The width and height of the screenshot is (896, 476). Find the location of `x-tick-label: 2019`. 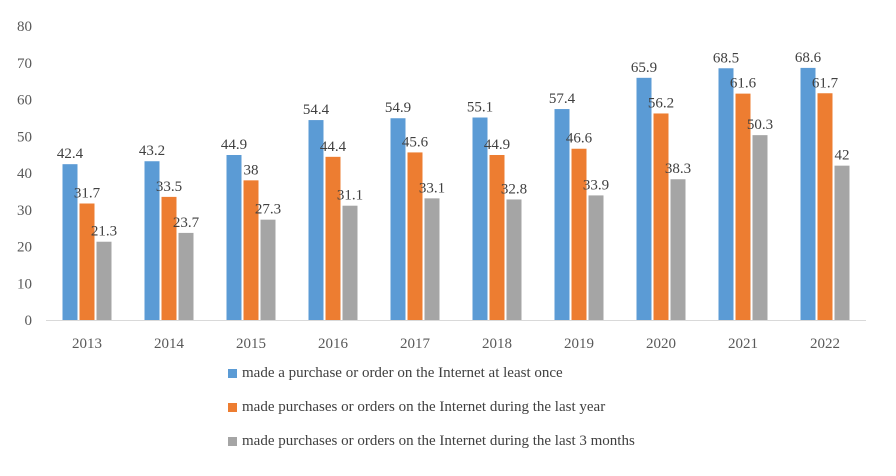

x-tick-label: 2019 is located at coordinates (579, 344).